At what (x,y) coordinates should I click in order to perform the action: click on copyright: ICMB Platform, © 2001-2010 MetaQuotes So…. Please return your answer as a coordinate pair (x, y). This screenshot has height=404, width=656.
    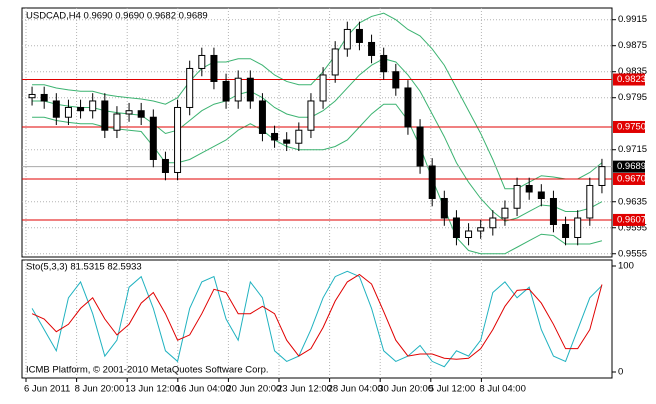
    Looking at the image, I should click on (147, 370).